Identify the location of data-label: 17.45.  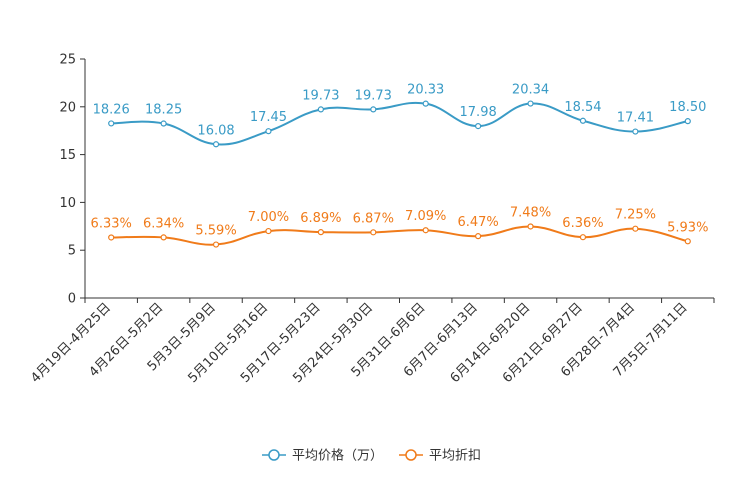
(268, 117).